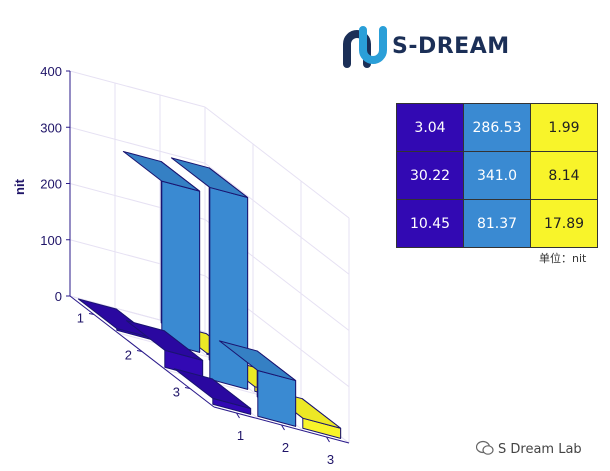 This screenshot has height=471, width=610. Describe the element at coordinates (330, 459) in the screenshot. I see `x-tick-label: 3` at that location.